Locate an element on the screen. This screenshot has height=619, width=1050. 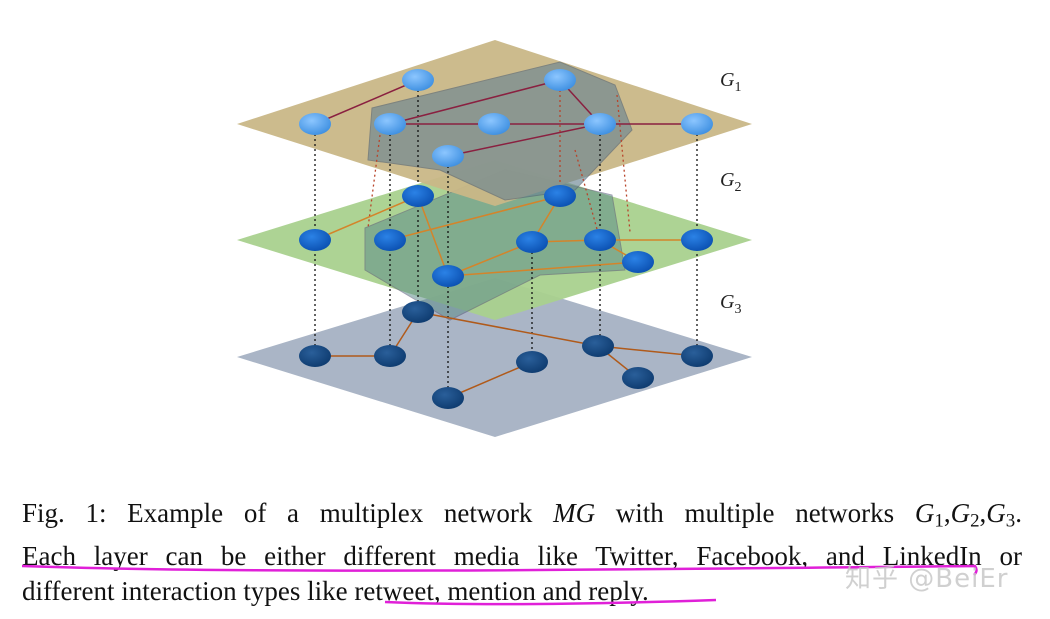
layer-label-g3: G3 is located at coordinates (730, 304).